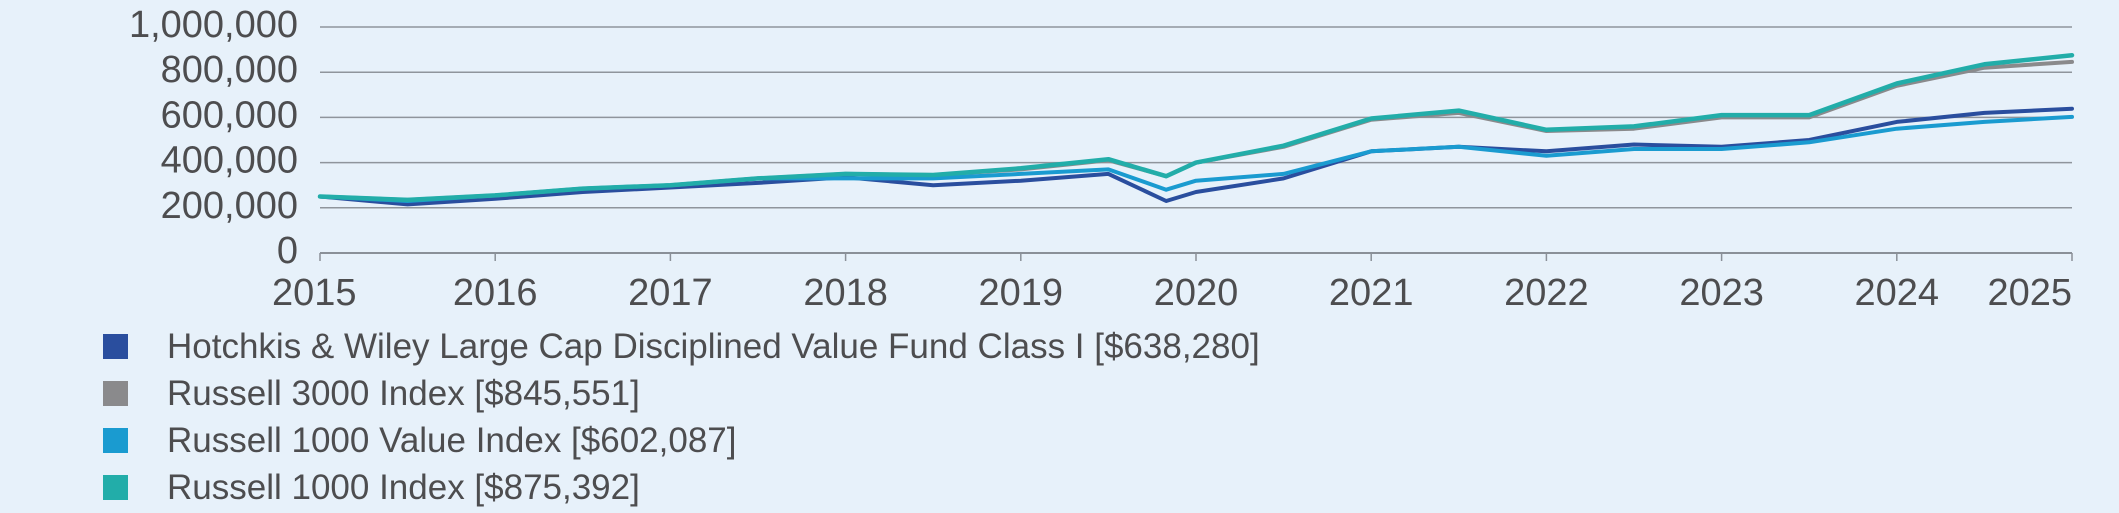 The height and width of the screenshot is (513, 2119). What do you see at coordinates (681, 393) in the screenshot?
I see `legend-item: Russell 3000 Index [$845,551]` at bounding box center [681, 393].